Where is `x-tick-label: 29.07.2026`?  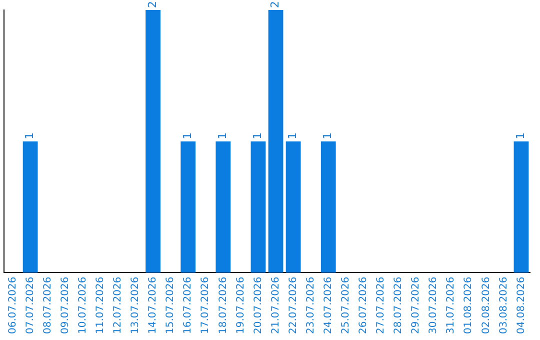 x-tick-label: 29.07.2026 is located at coordinates (416, 305).